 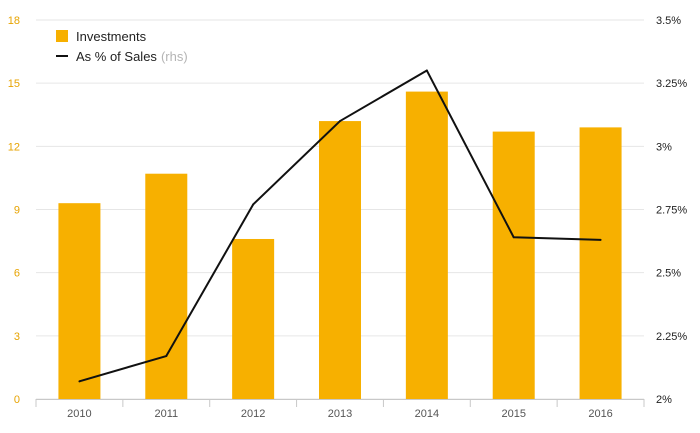 What do you see at coordinates (253, 318) in the screenshot?
I see `bar-investments-2012` at bounding box center [253, 318].